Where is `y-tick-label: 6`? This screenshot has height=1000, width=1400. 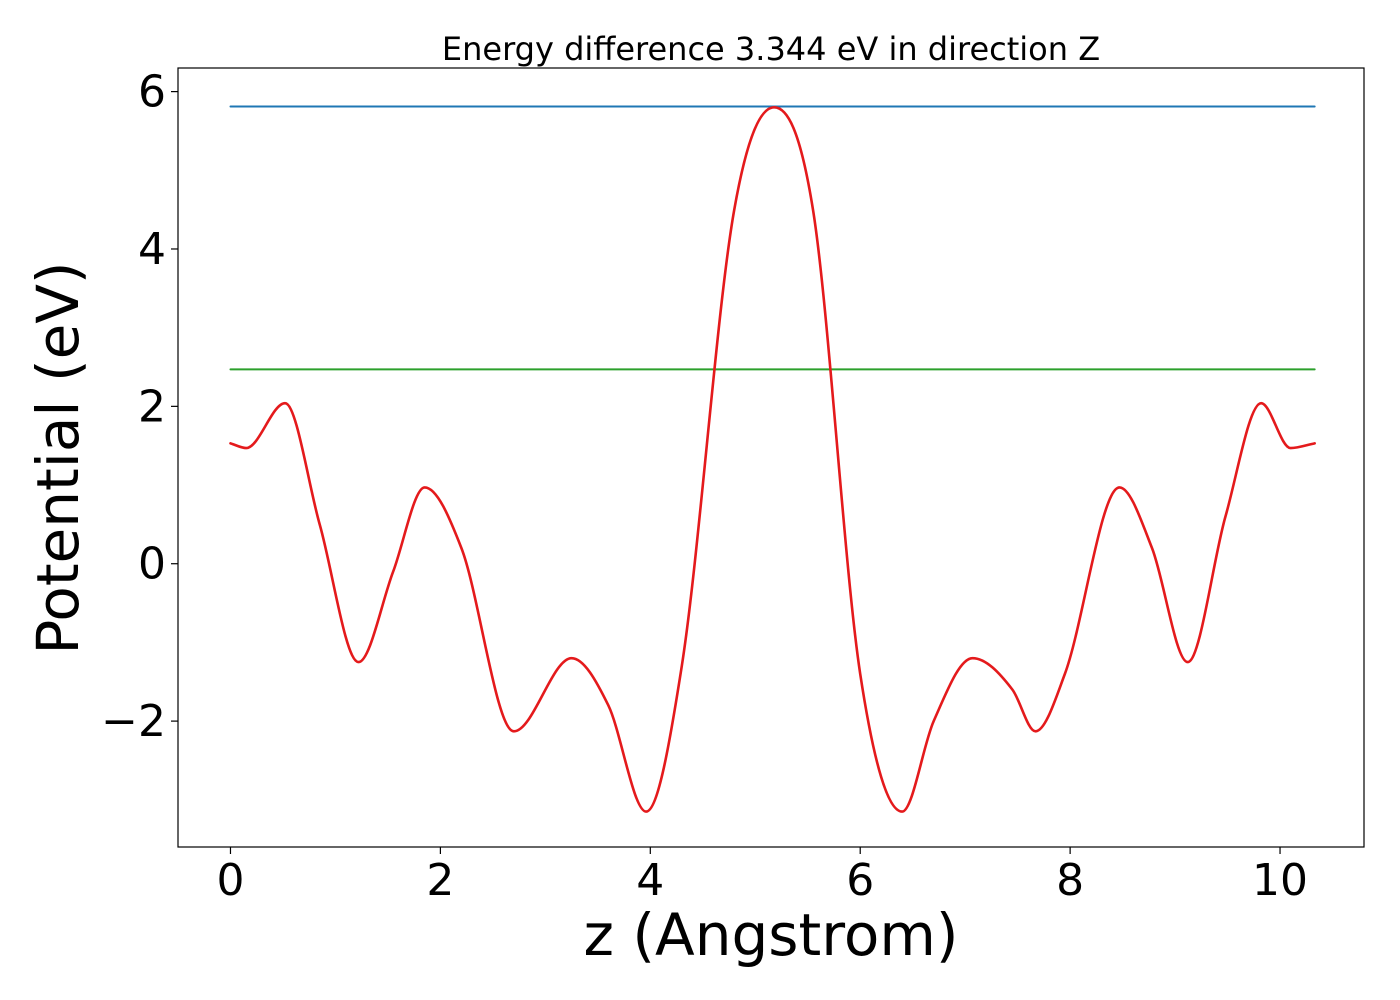 y-tick-label: 6 is located at coordinates (152, 92).